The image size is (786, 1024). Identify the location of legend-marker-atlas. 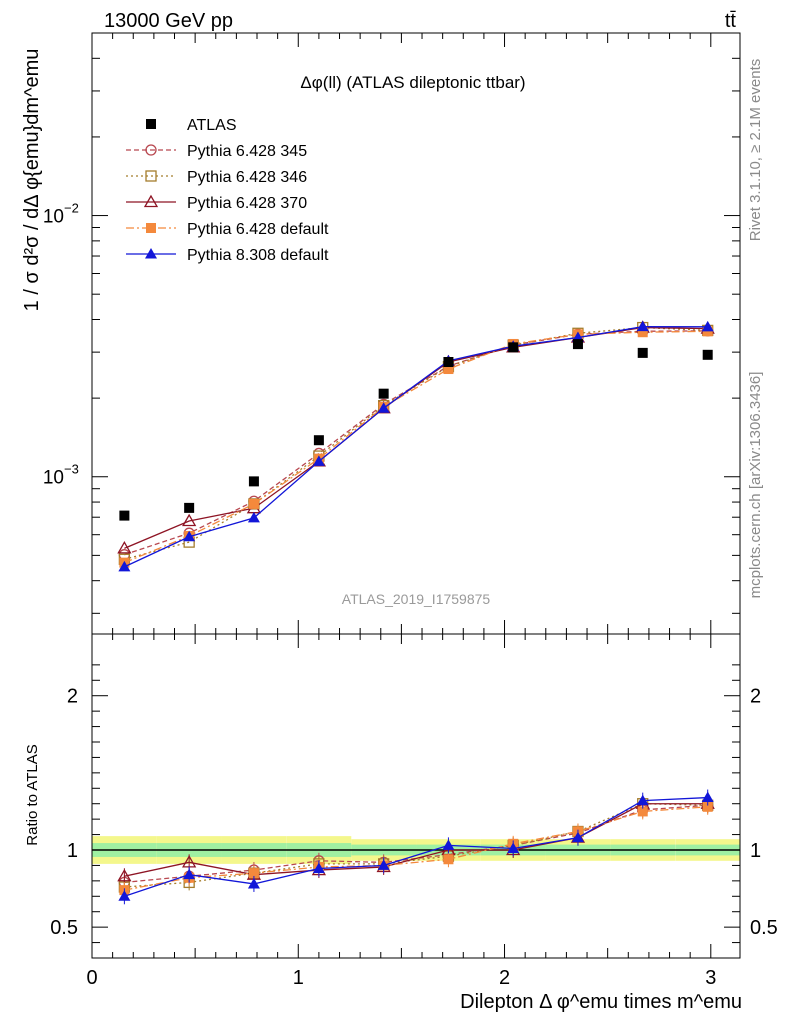
(151, 124).